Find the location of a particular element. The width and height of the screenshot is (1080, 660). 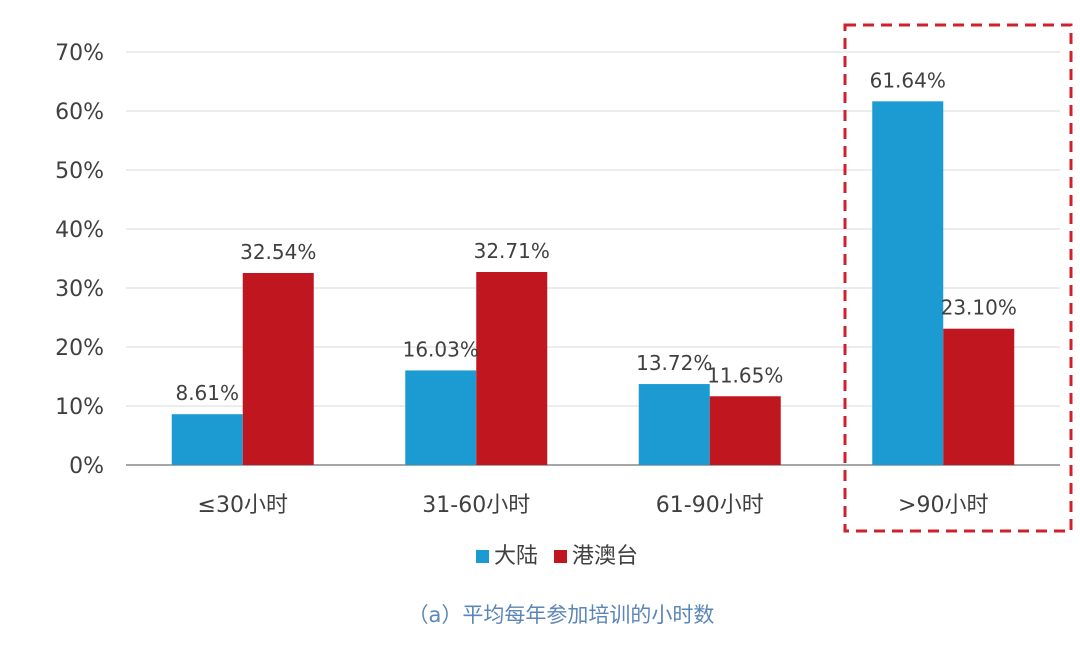

data-label: 13.72% is located at coordinates (674, 363).